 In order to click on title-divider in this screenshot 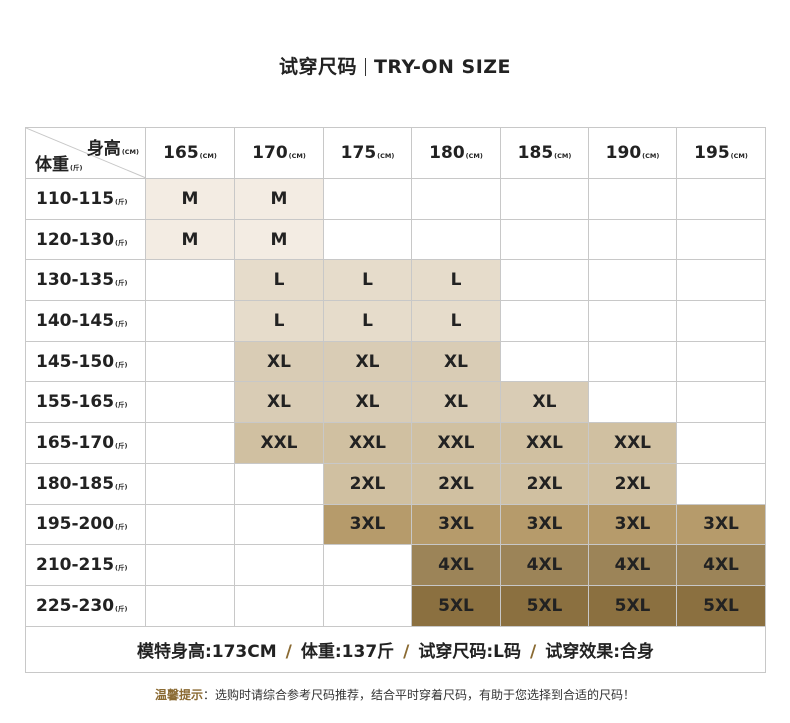, I will do `click(365, 67)`.